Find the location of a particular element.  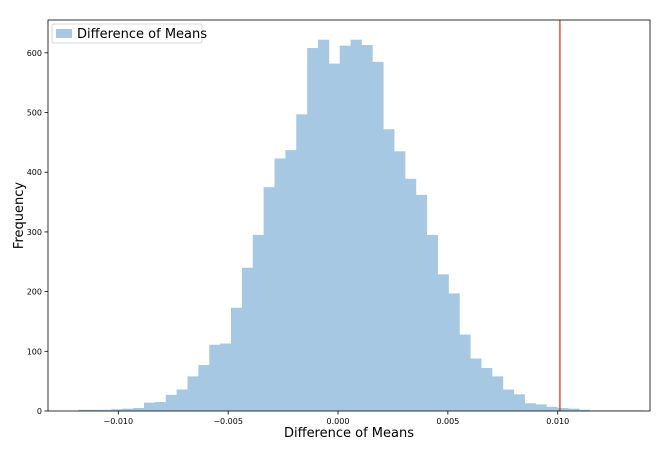

x-tick-label: −0.005 is located at coordinates (228, 421).